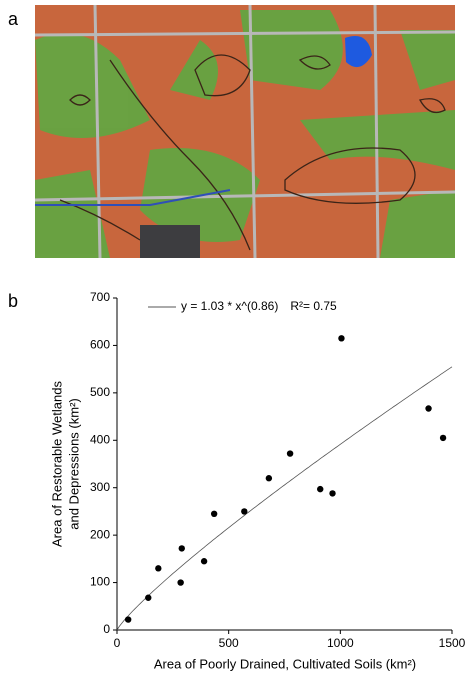 The image size is (469, 682). I want to click on y-tick-label: 700, so click(100, 297).